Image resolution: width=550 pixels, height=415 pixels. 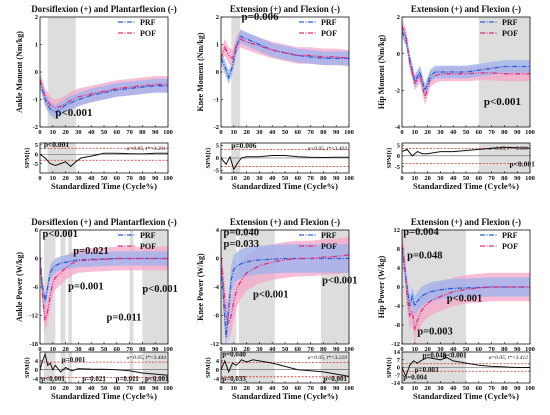 What do you see at coordinates (104, 396) in the screenshot?
I see `x-axis-label: Standardized Time (Cycle%)` at bounding box center [104, 396].